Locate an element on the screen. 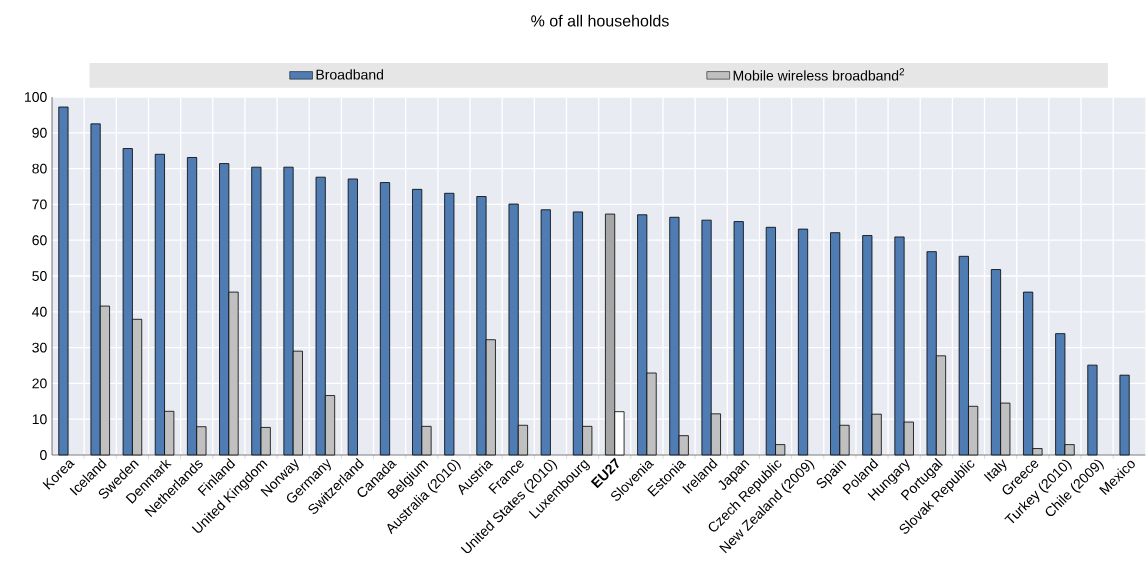  y-tick-label: 90 is located at coordinates (39, 132).